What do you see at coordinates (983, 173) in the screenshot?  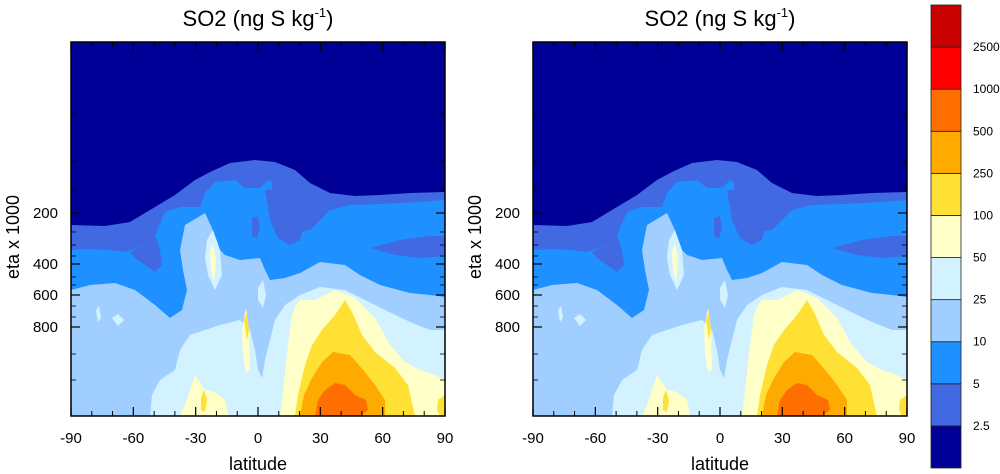 I see `colorbar-label: 250` at bounding box center [983, 173].